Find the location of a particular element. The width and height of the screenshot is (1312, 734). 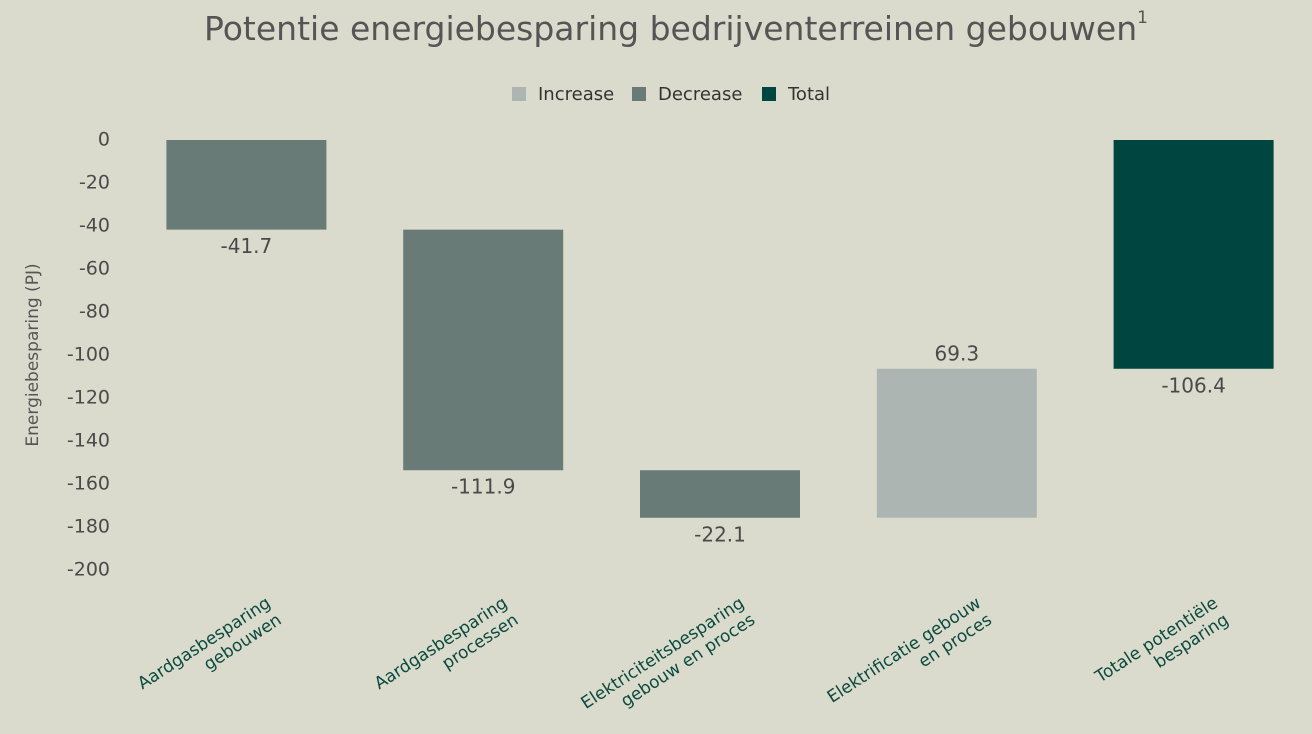

legend-label: Total is located at coordinates (808, 94).